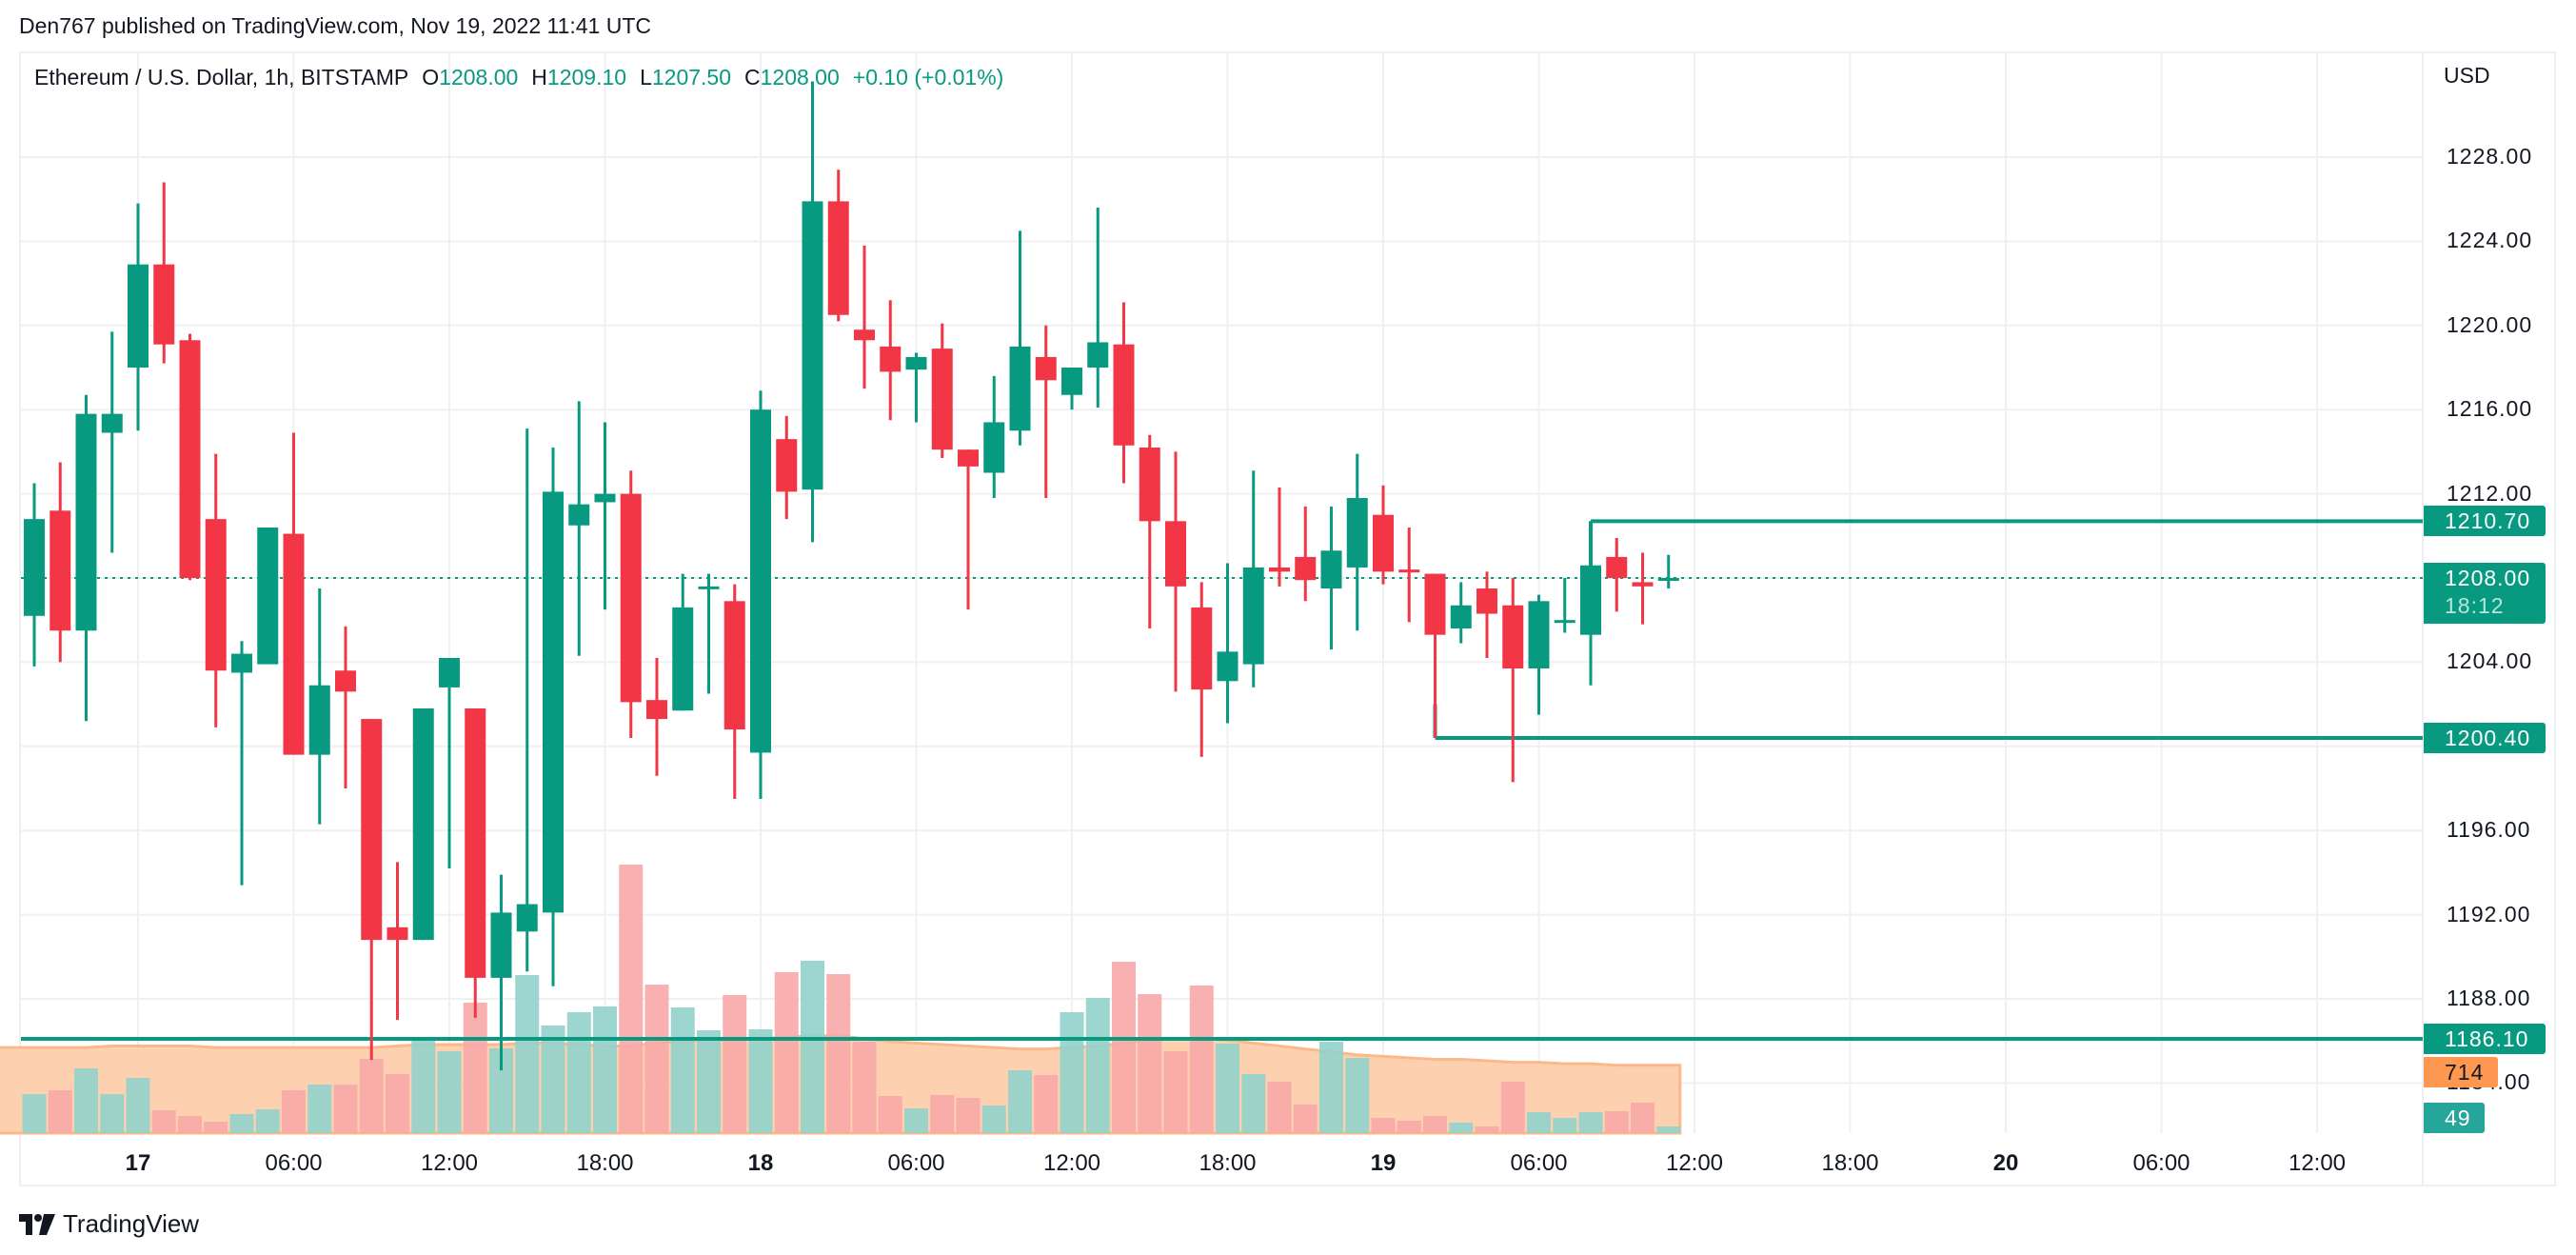 The height and width of the screenshot is (1255, 2576). What do you see at coordinates (1694, 1163) in the screenshot?
I see `time-tick: 12:00` at bounding box center [1694, 1163].